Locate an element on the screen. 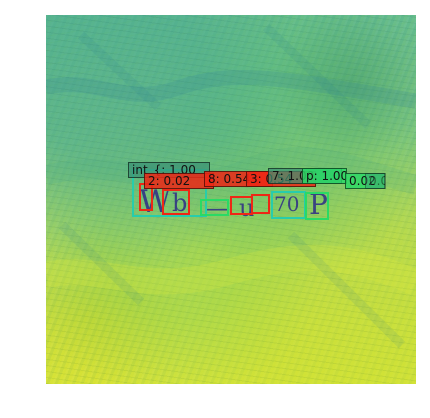 This screenshot has height=418, width=430. detection-box-red-second is located at coordinates (176, 202).